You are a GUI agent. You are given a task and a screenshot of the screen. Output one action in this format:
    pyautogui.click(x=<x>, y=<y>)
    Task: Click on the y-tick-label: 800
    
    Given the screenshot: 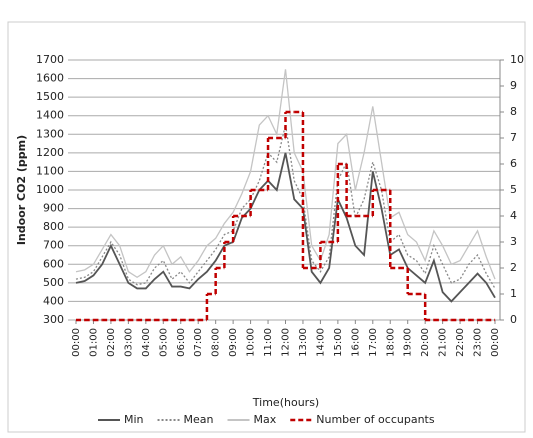 What is the action you would take?
    pyautogui.click(x=53, y=226)
    